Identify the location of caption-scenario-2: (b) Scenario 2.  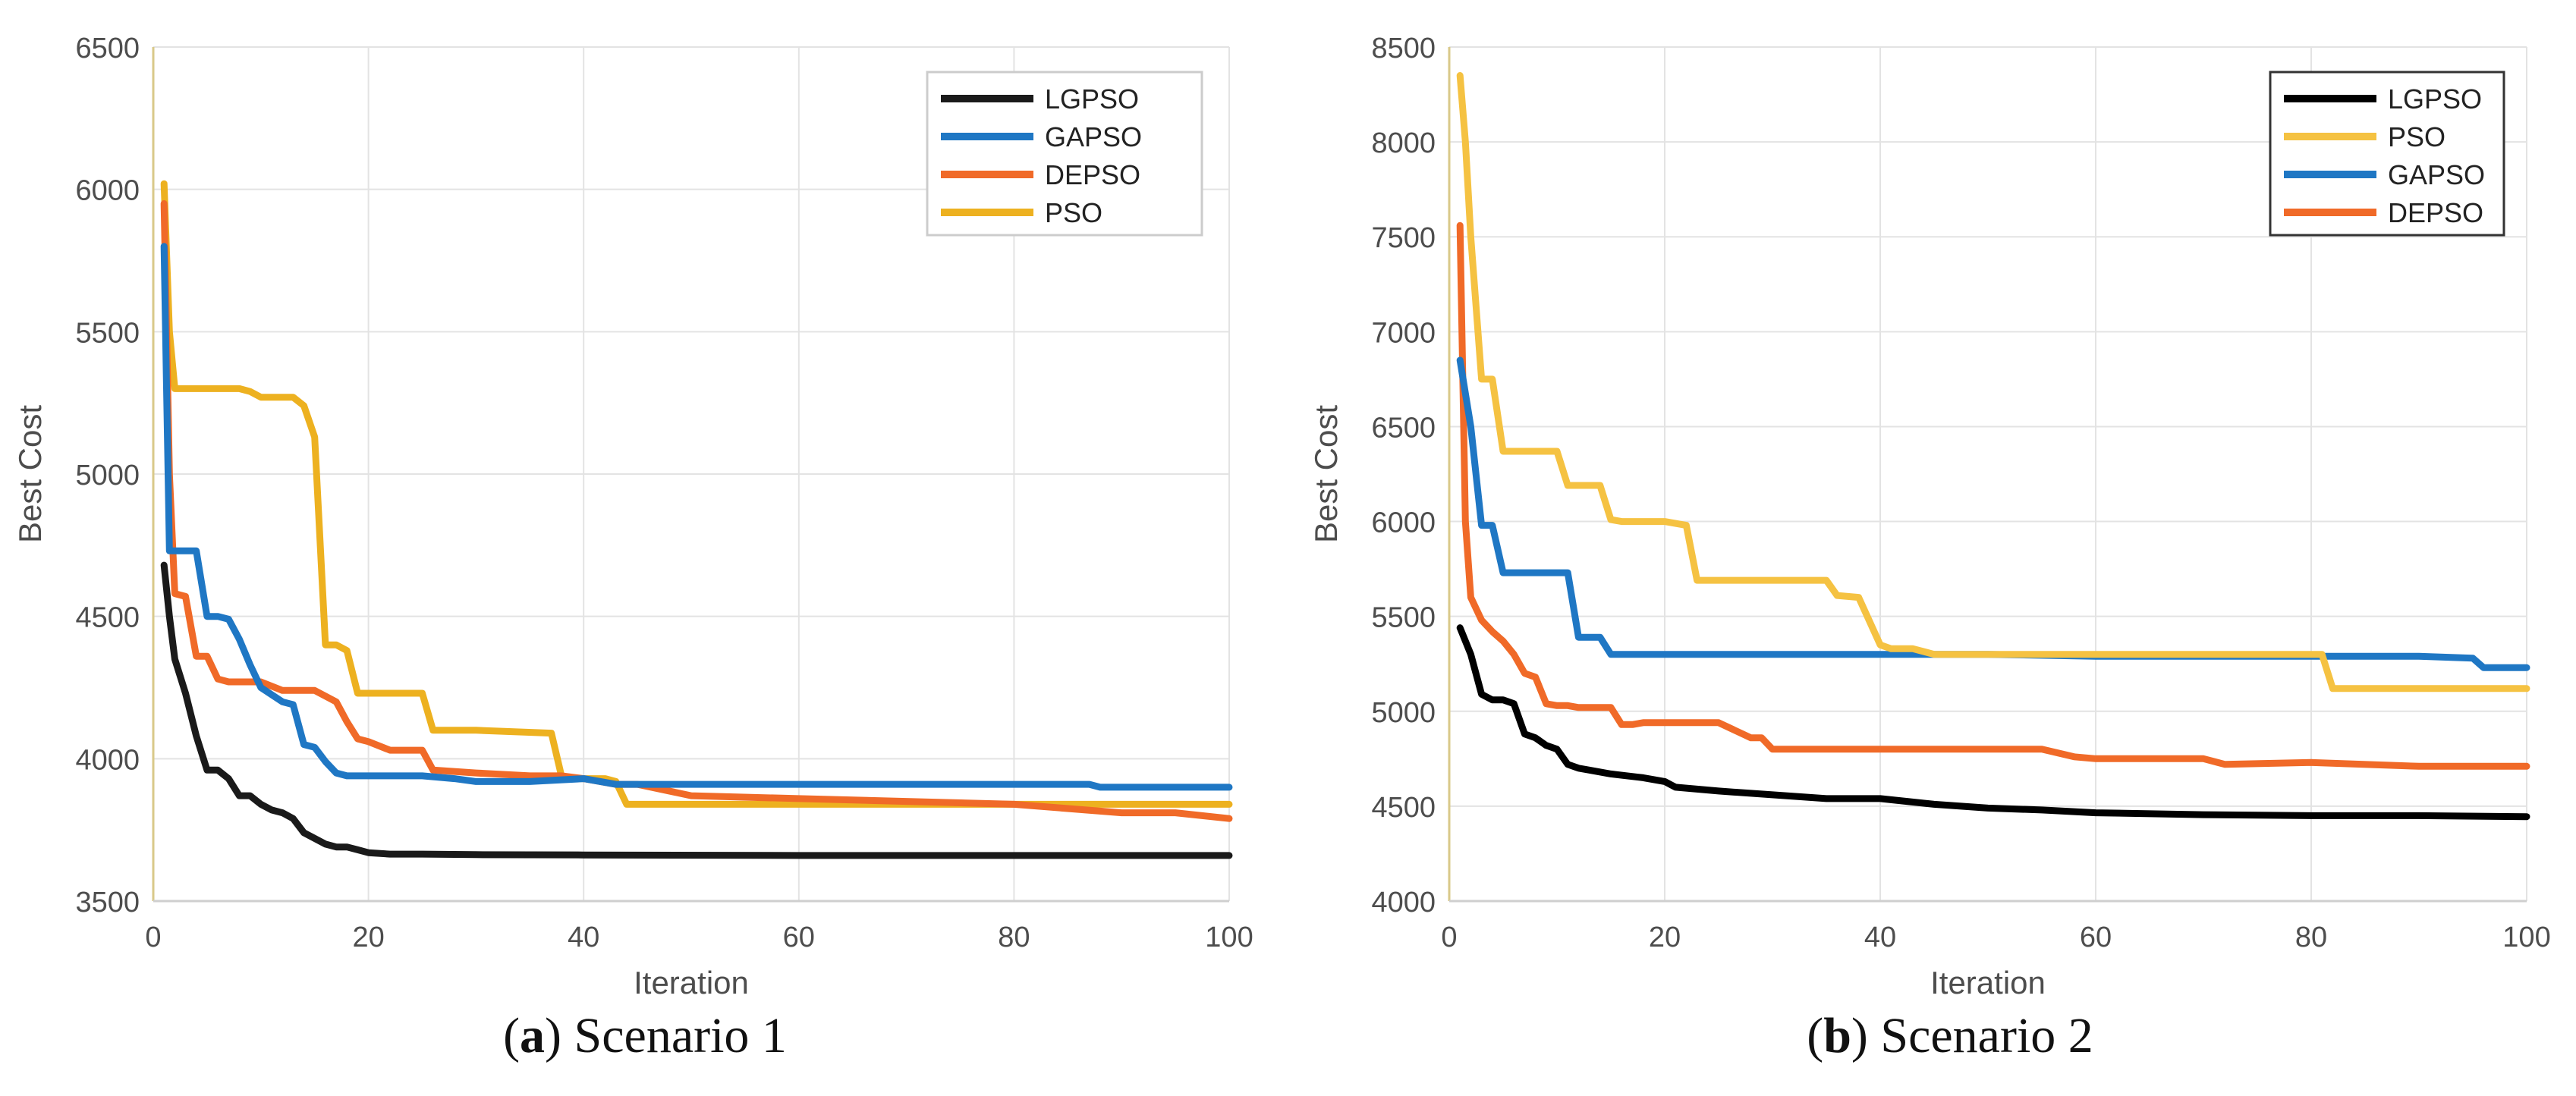
(1950, 1035).